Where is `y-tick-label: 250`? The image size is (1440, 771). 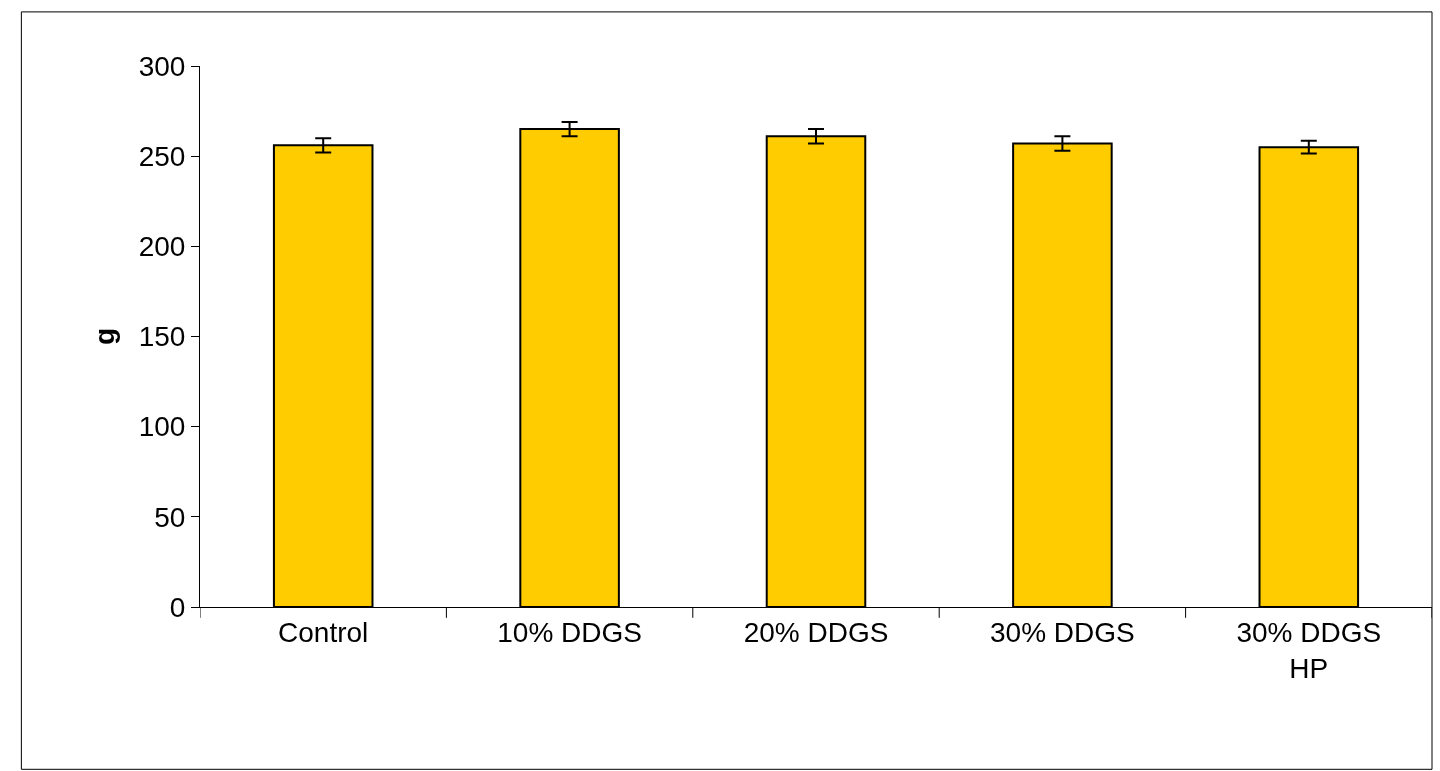
y-tick-label: 250 is located at coordinates (162, 156).